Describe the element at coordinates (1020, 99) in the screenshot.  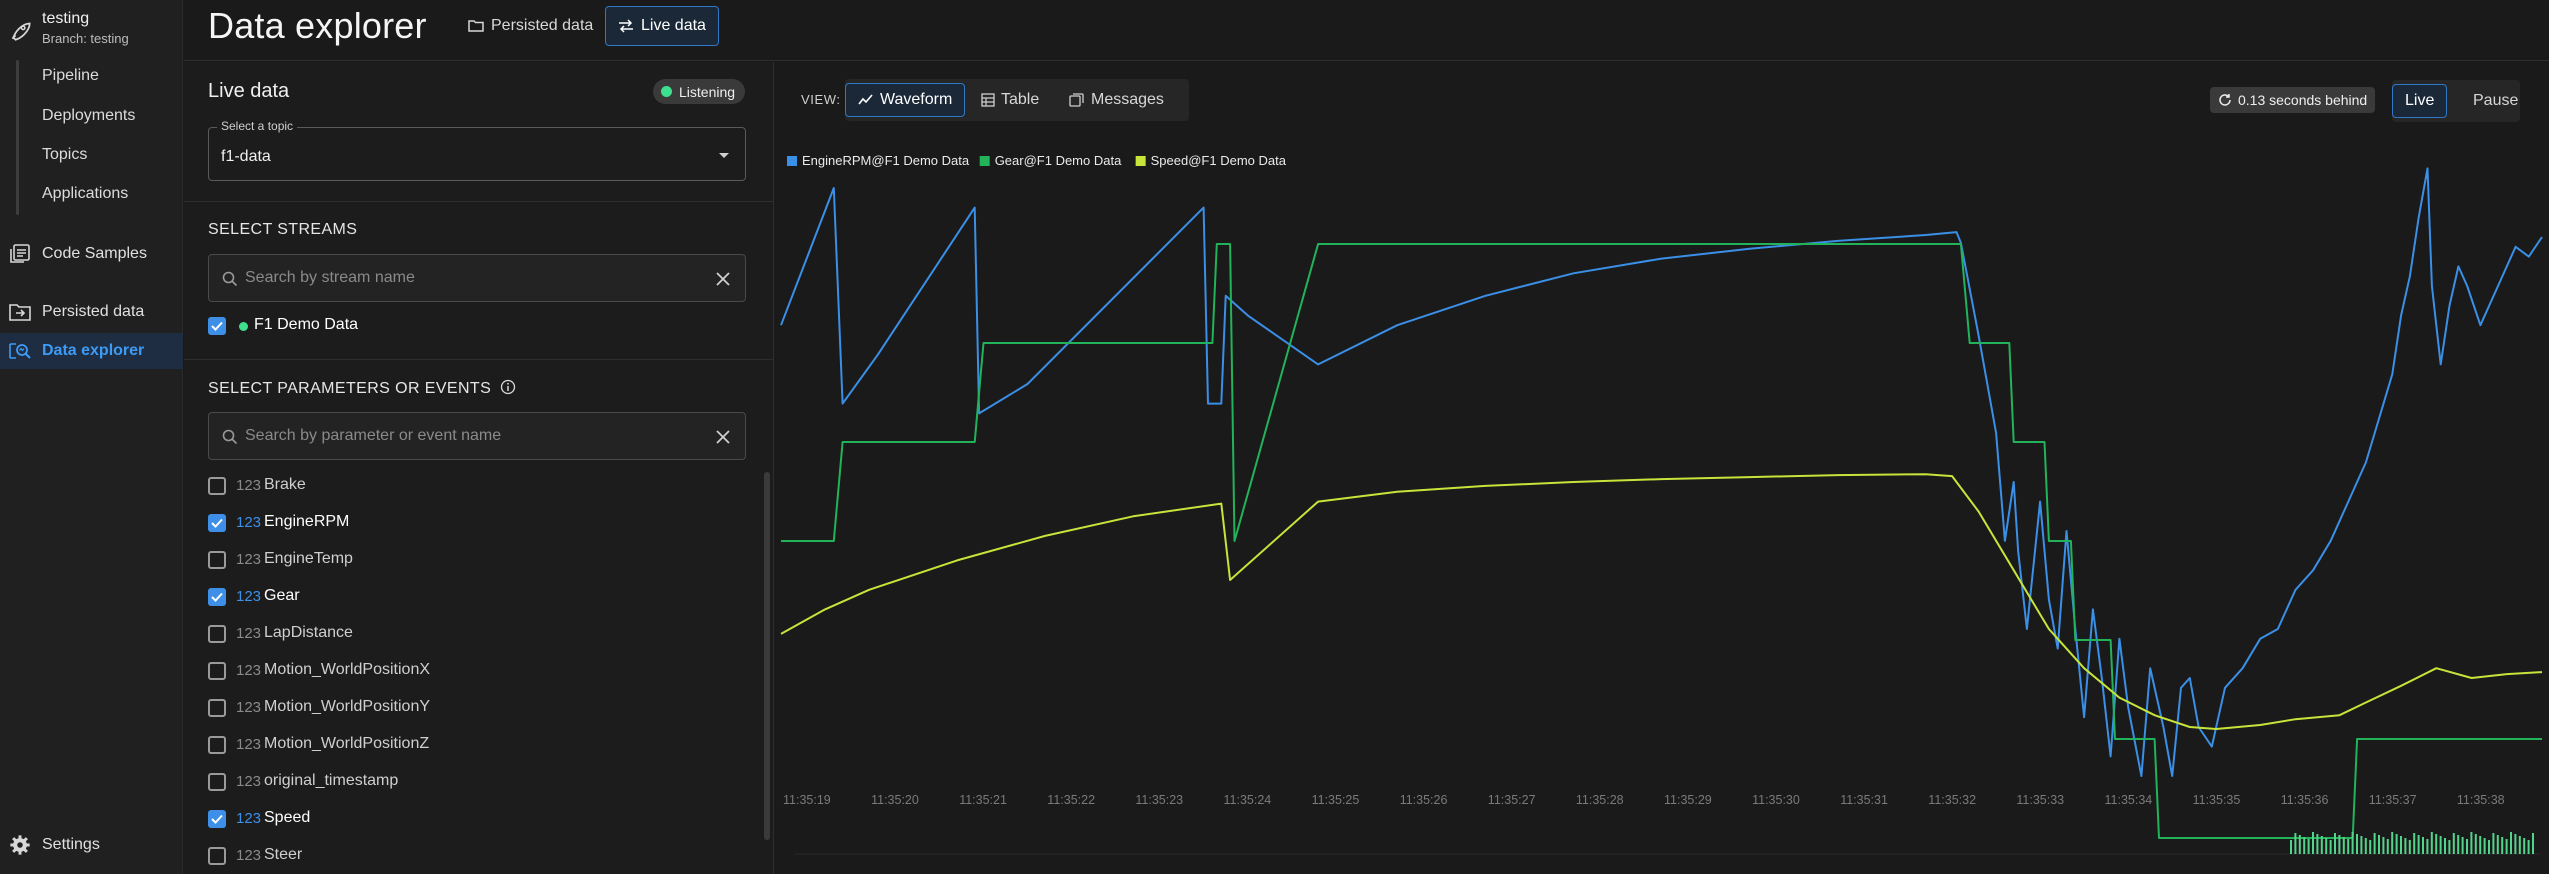
I see `view-label-text: Table` at that location.